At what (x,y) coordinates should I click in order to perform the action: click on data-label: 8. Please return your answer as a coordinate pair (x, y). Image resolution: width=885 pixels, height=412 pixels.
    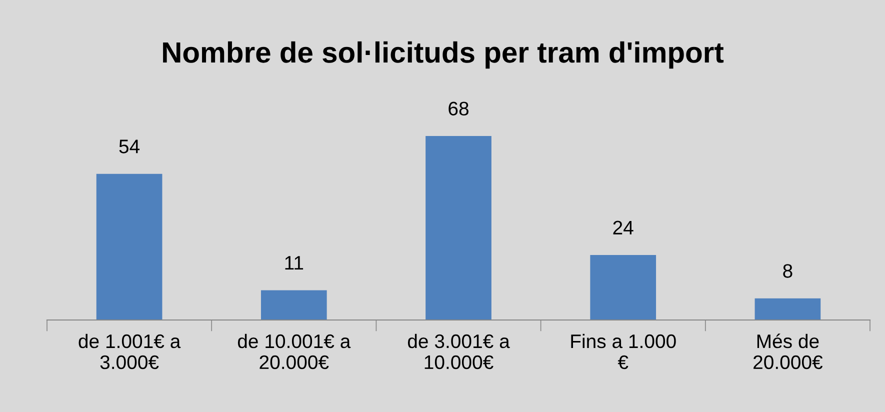
    Looking at the image, I should click on (787, 271).